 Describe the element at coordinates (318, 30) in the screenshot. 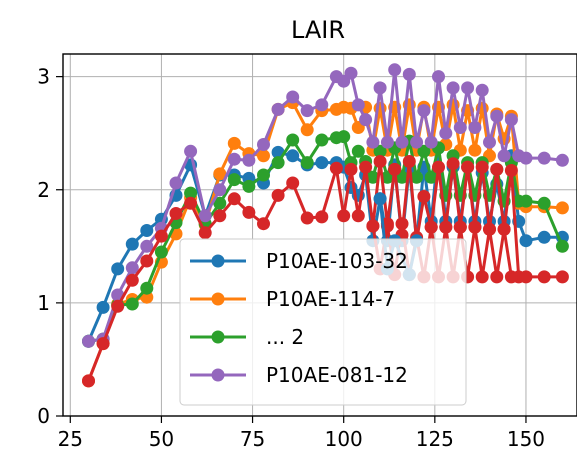

I see `chart-title: LAIR` at that location.